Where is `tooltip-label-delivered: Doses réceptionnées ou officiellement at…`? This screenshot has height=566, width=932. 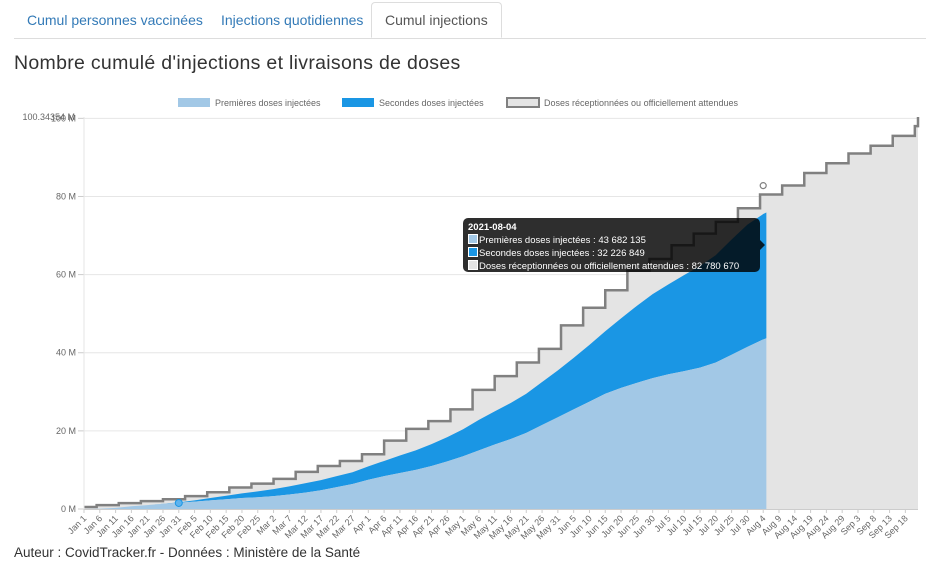
tooltip-label-delivered: Doses réceptionnées ou officiellement at… is located at coordinates (609, 266).